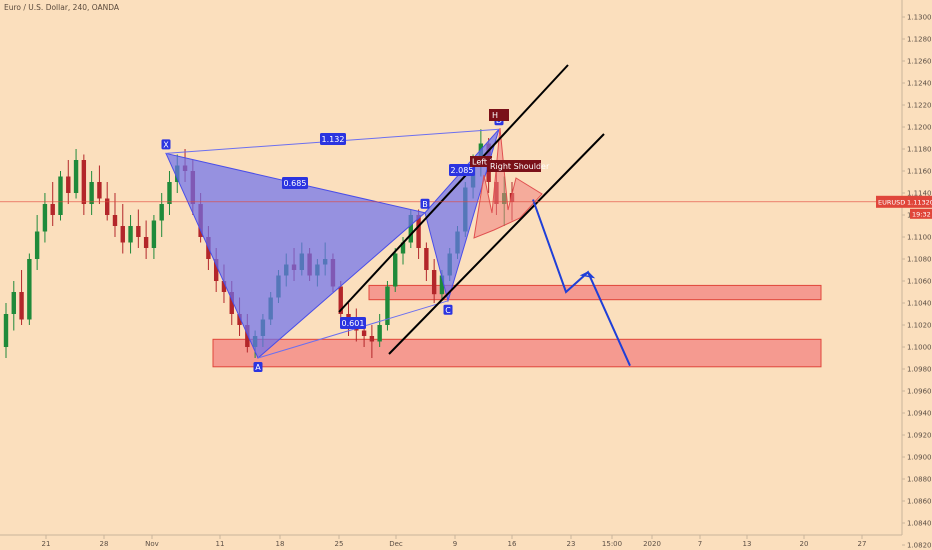 This screenshot has height=550, width=932. I want to click on time-tick-label: 21, so click(46, 544).